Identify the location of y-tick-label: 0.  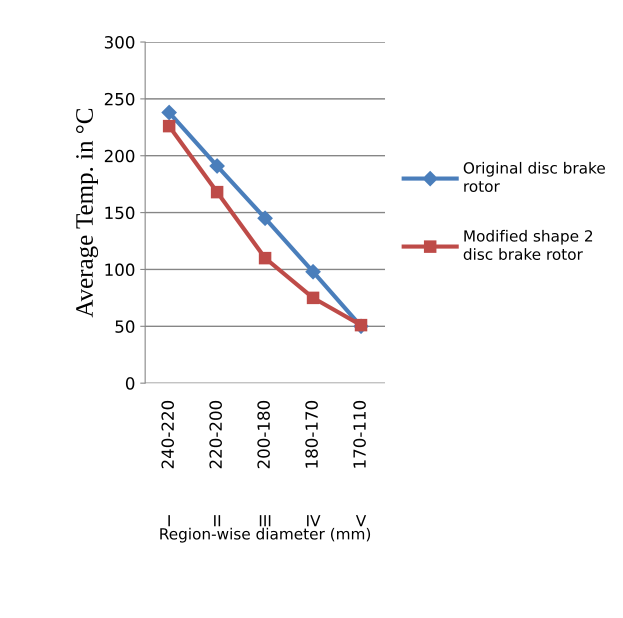
(130, 383).